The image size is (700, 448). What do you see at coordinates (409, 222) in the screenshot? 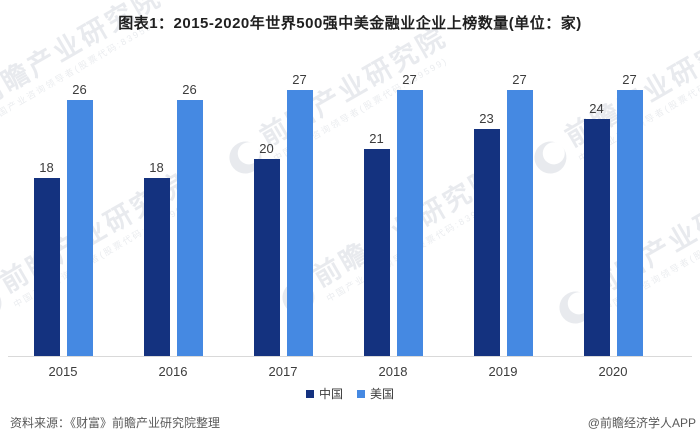
I see `bar-美国-2018` at bounding box center [409, 222].